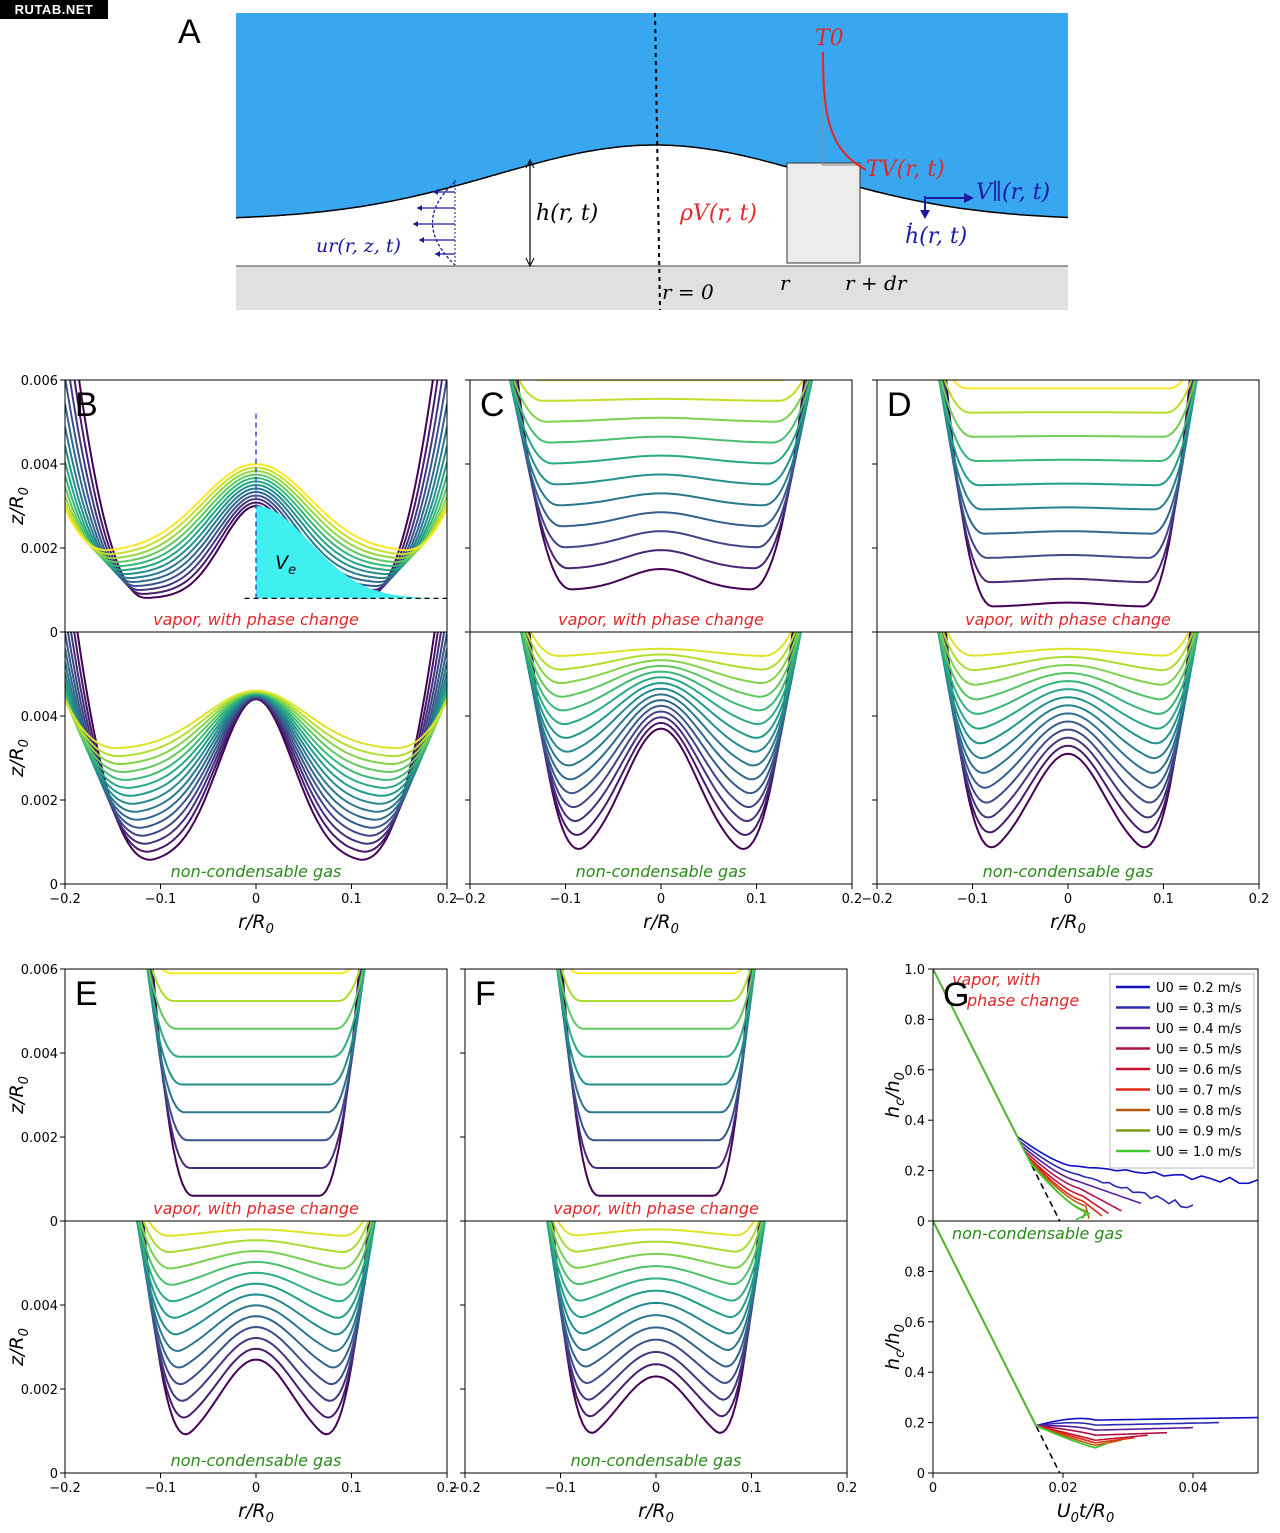 The width and height of the screenshot is (1280, 1533). I want to click on x-tick-label: −0.2, so click(470, 899).